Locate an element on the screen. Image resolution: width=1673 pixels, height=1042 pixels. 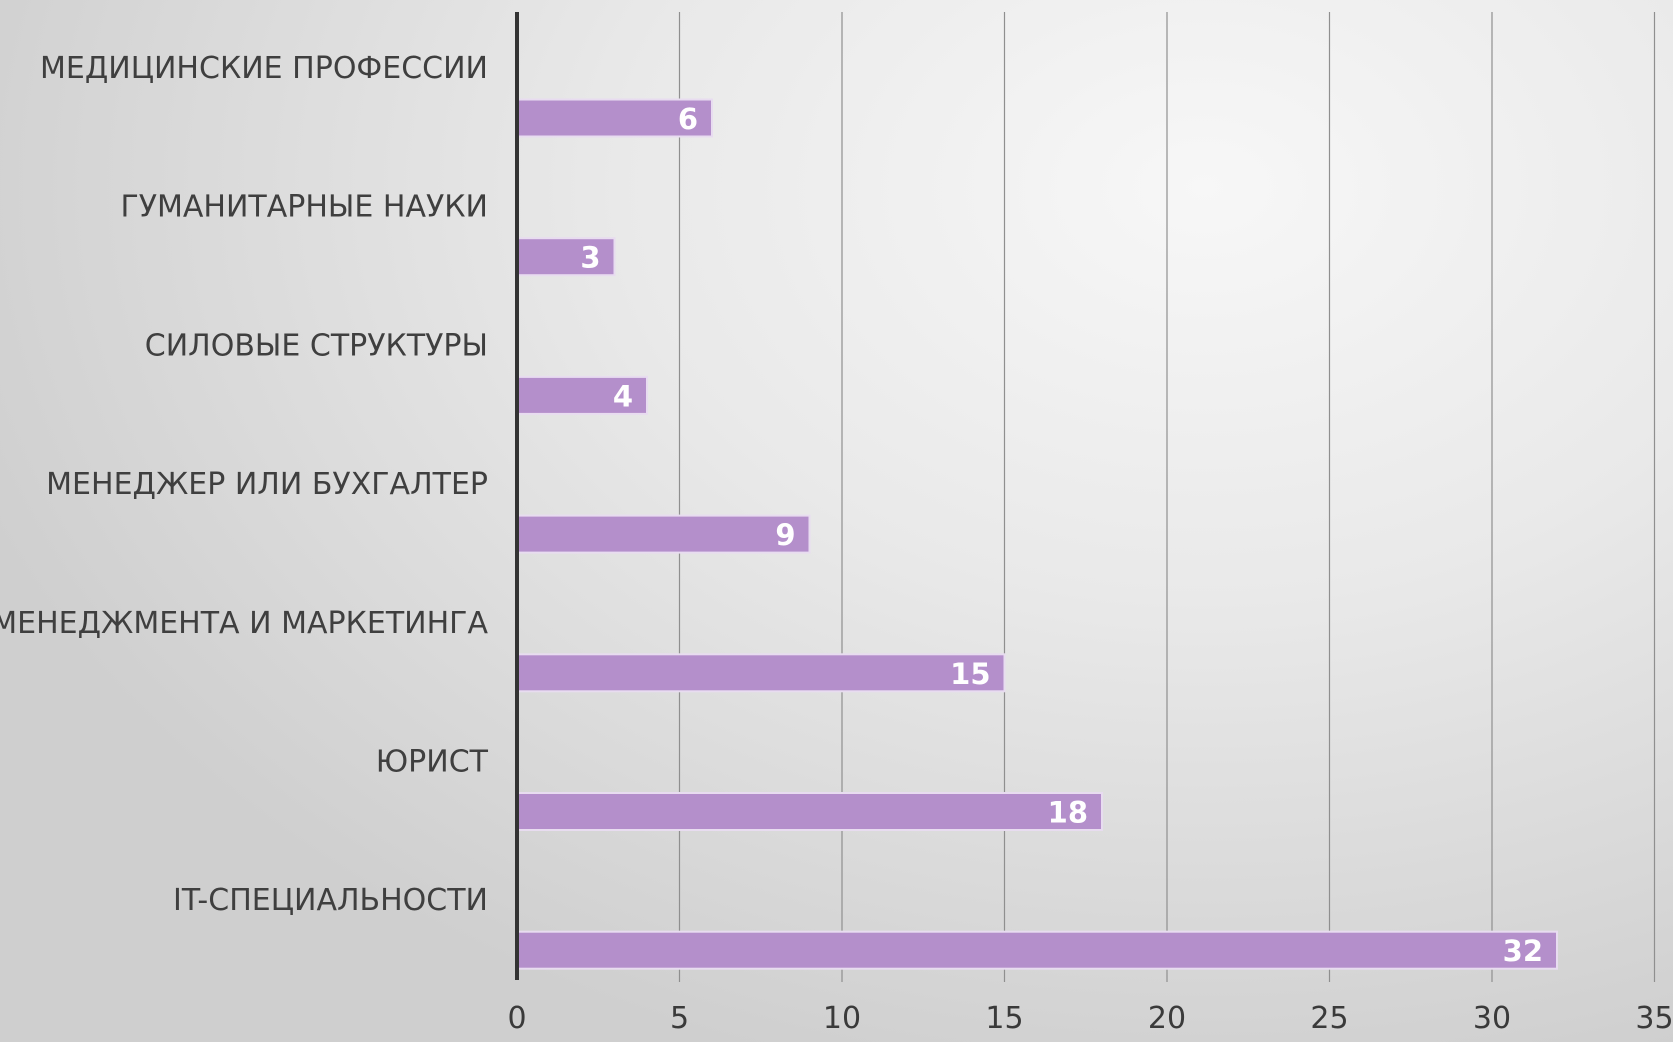
data-label: 32 is located at coordinates (1523, 951).